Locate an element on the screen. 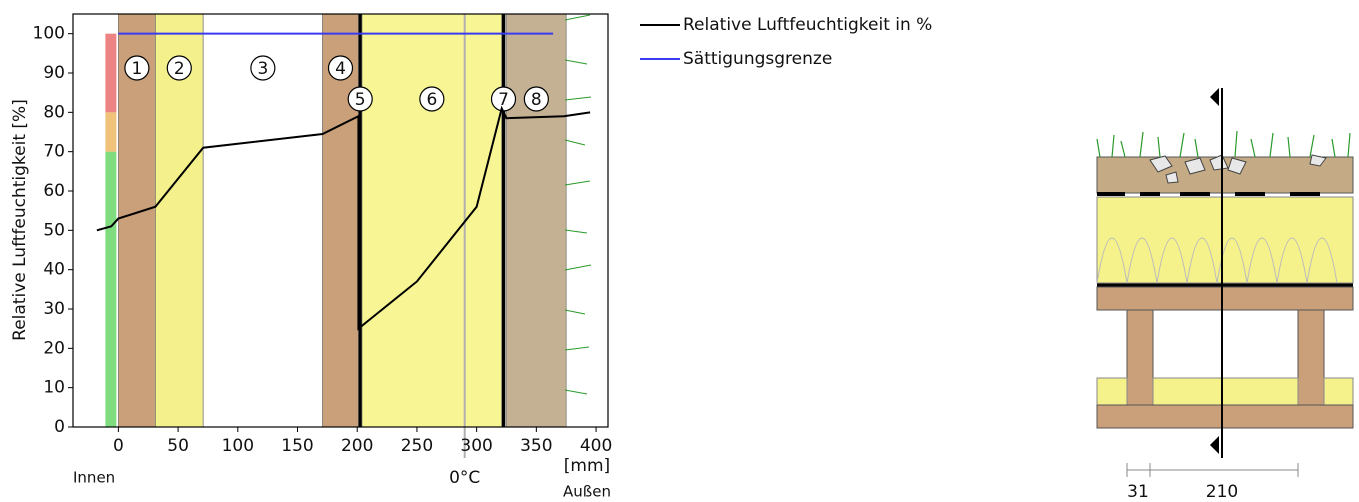 This screenshot has width=1359, height=502. x-tick-label: 350 is located at coordinates (536, 446).